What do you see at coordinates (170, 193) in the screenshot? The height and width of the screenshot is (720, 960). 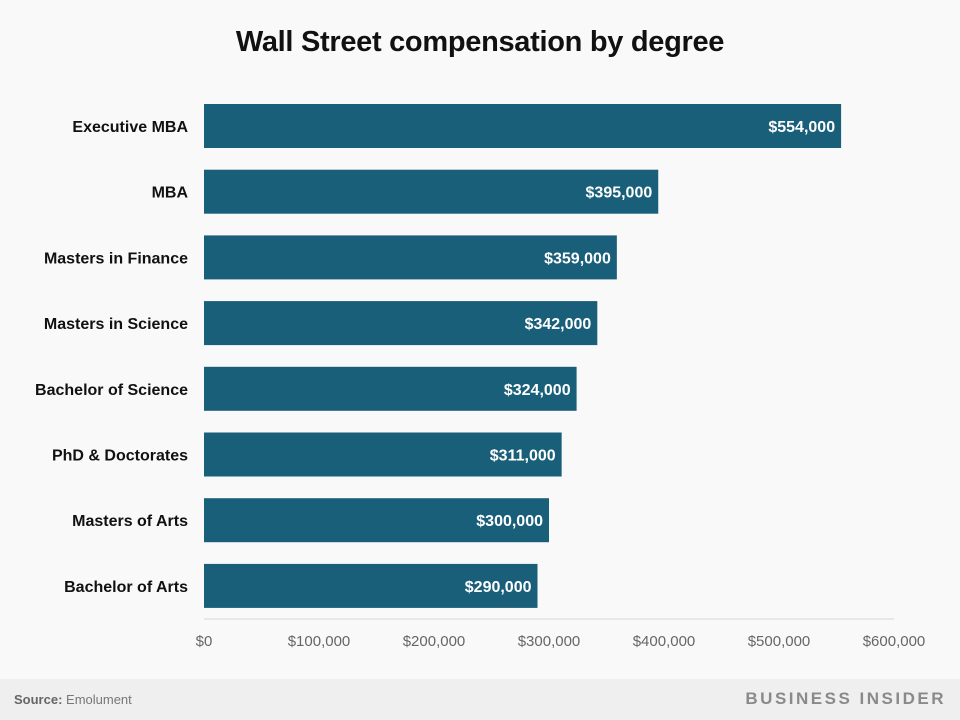 I see `category-label: MBA` at bounding box center [170, 193].